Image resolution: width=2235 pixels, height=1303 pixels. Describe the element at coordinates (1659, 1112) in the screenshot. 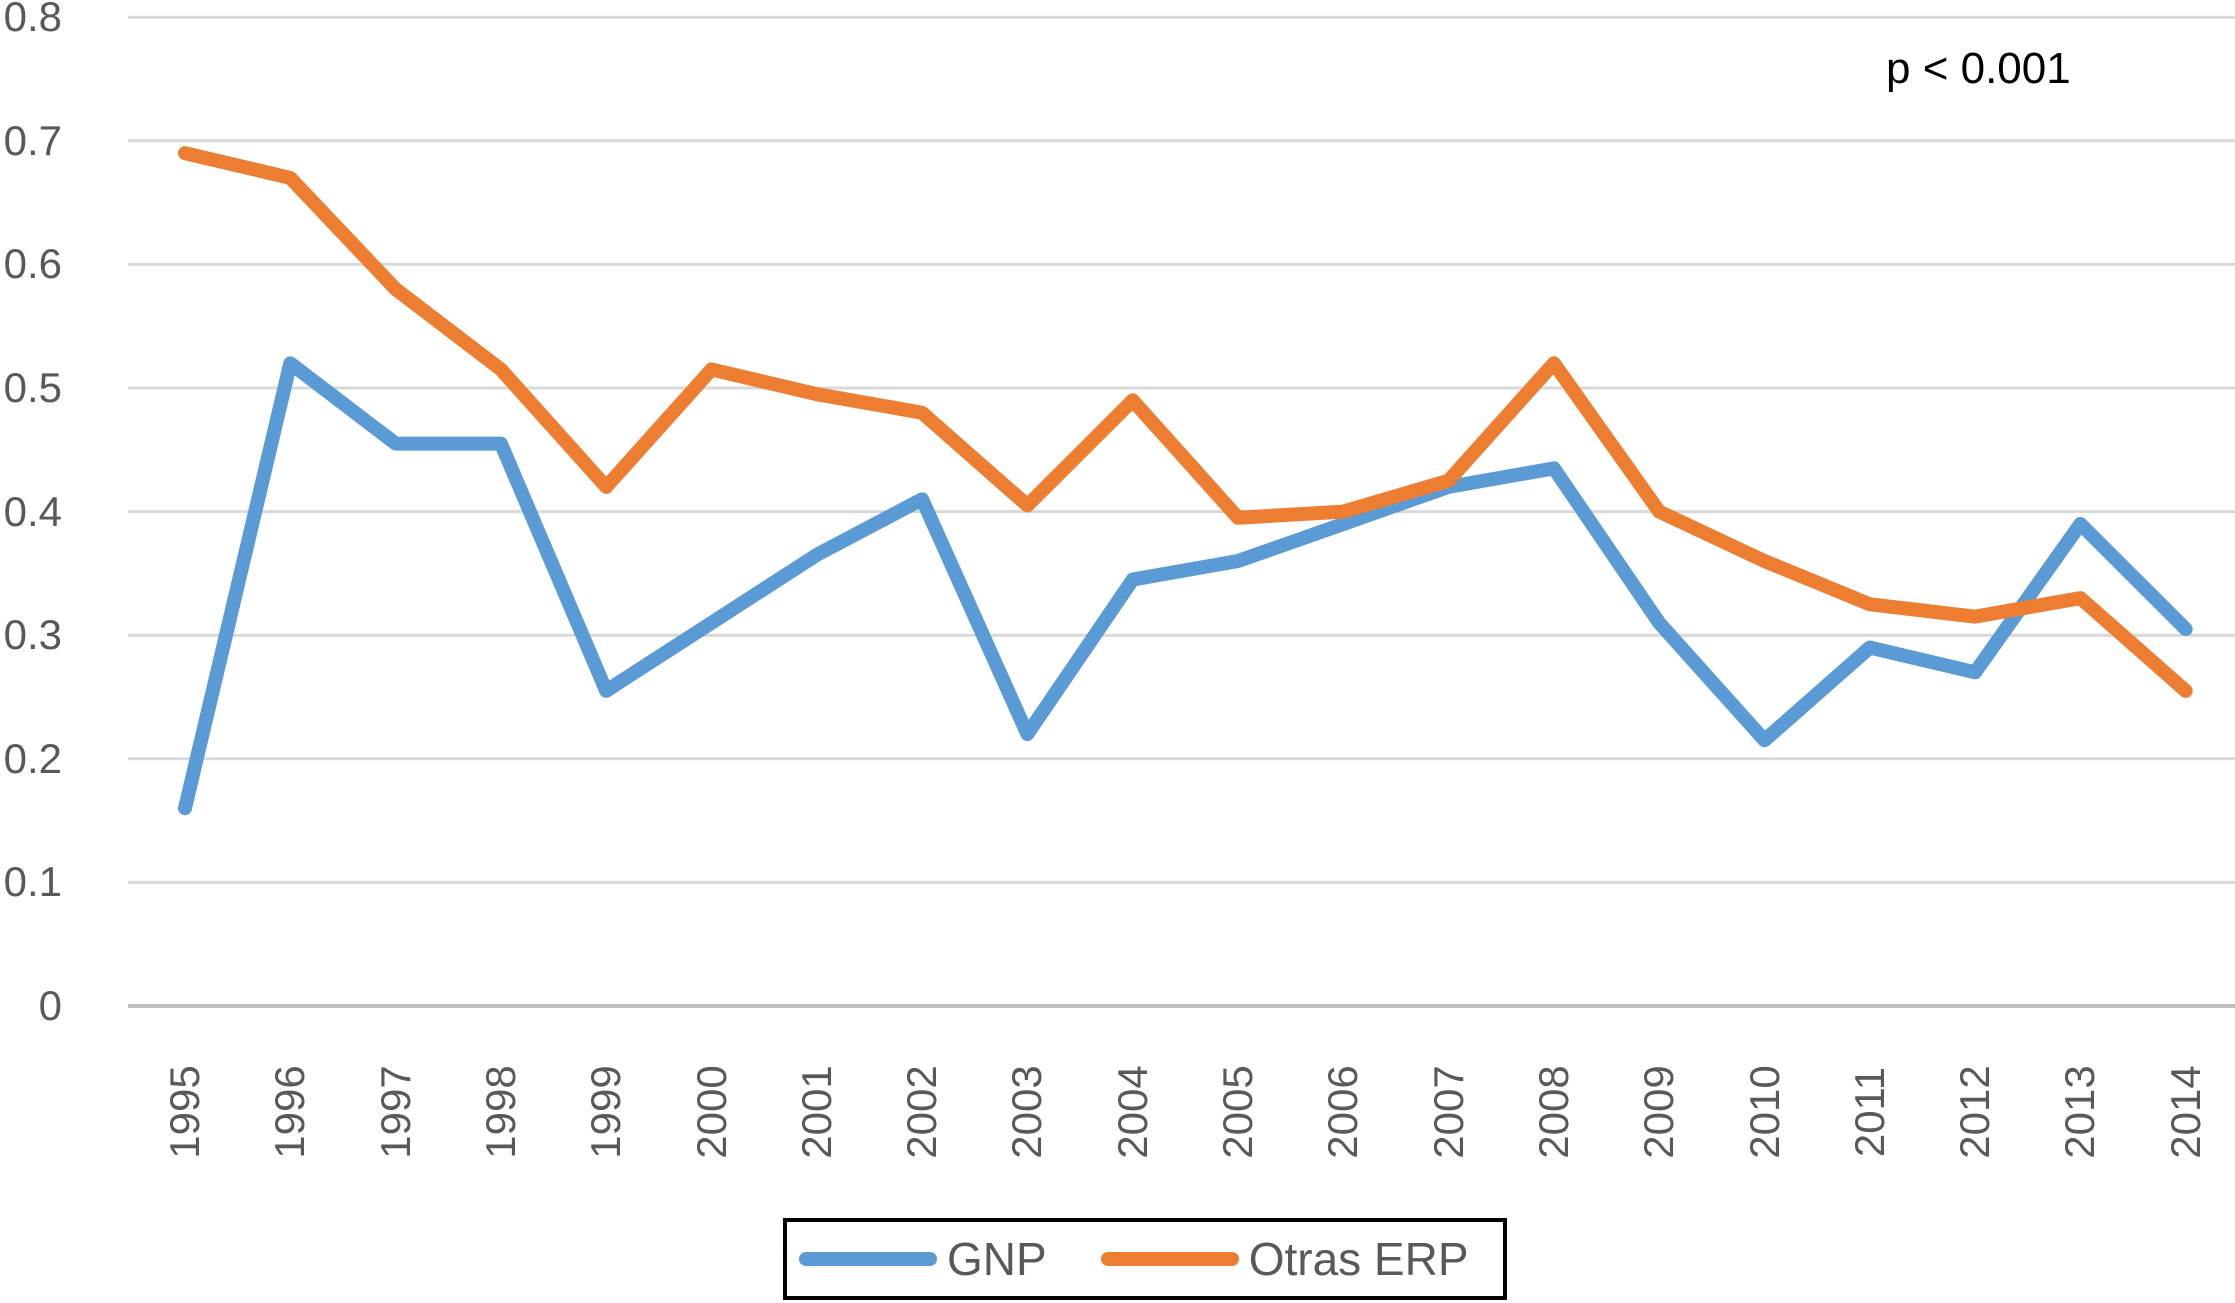

I see `x-axis-tick-label: 2009` at that location.